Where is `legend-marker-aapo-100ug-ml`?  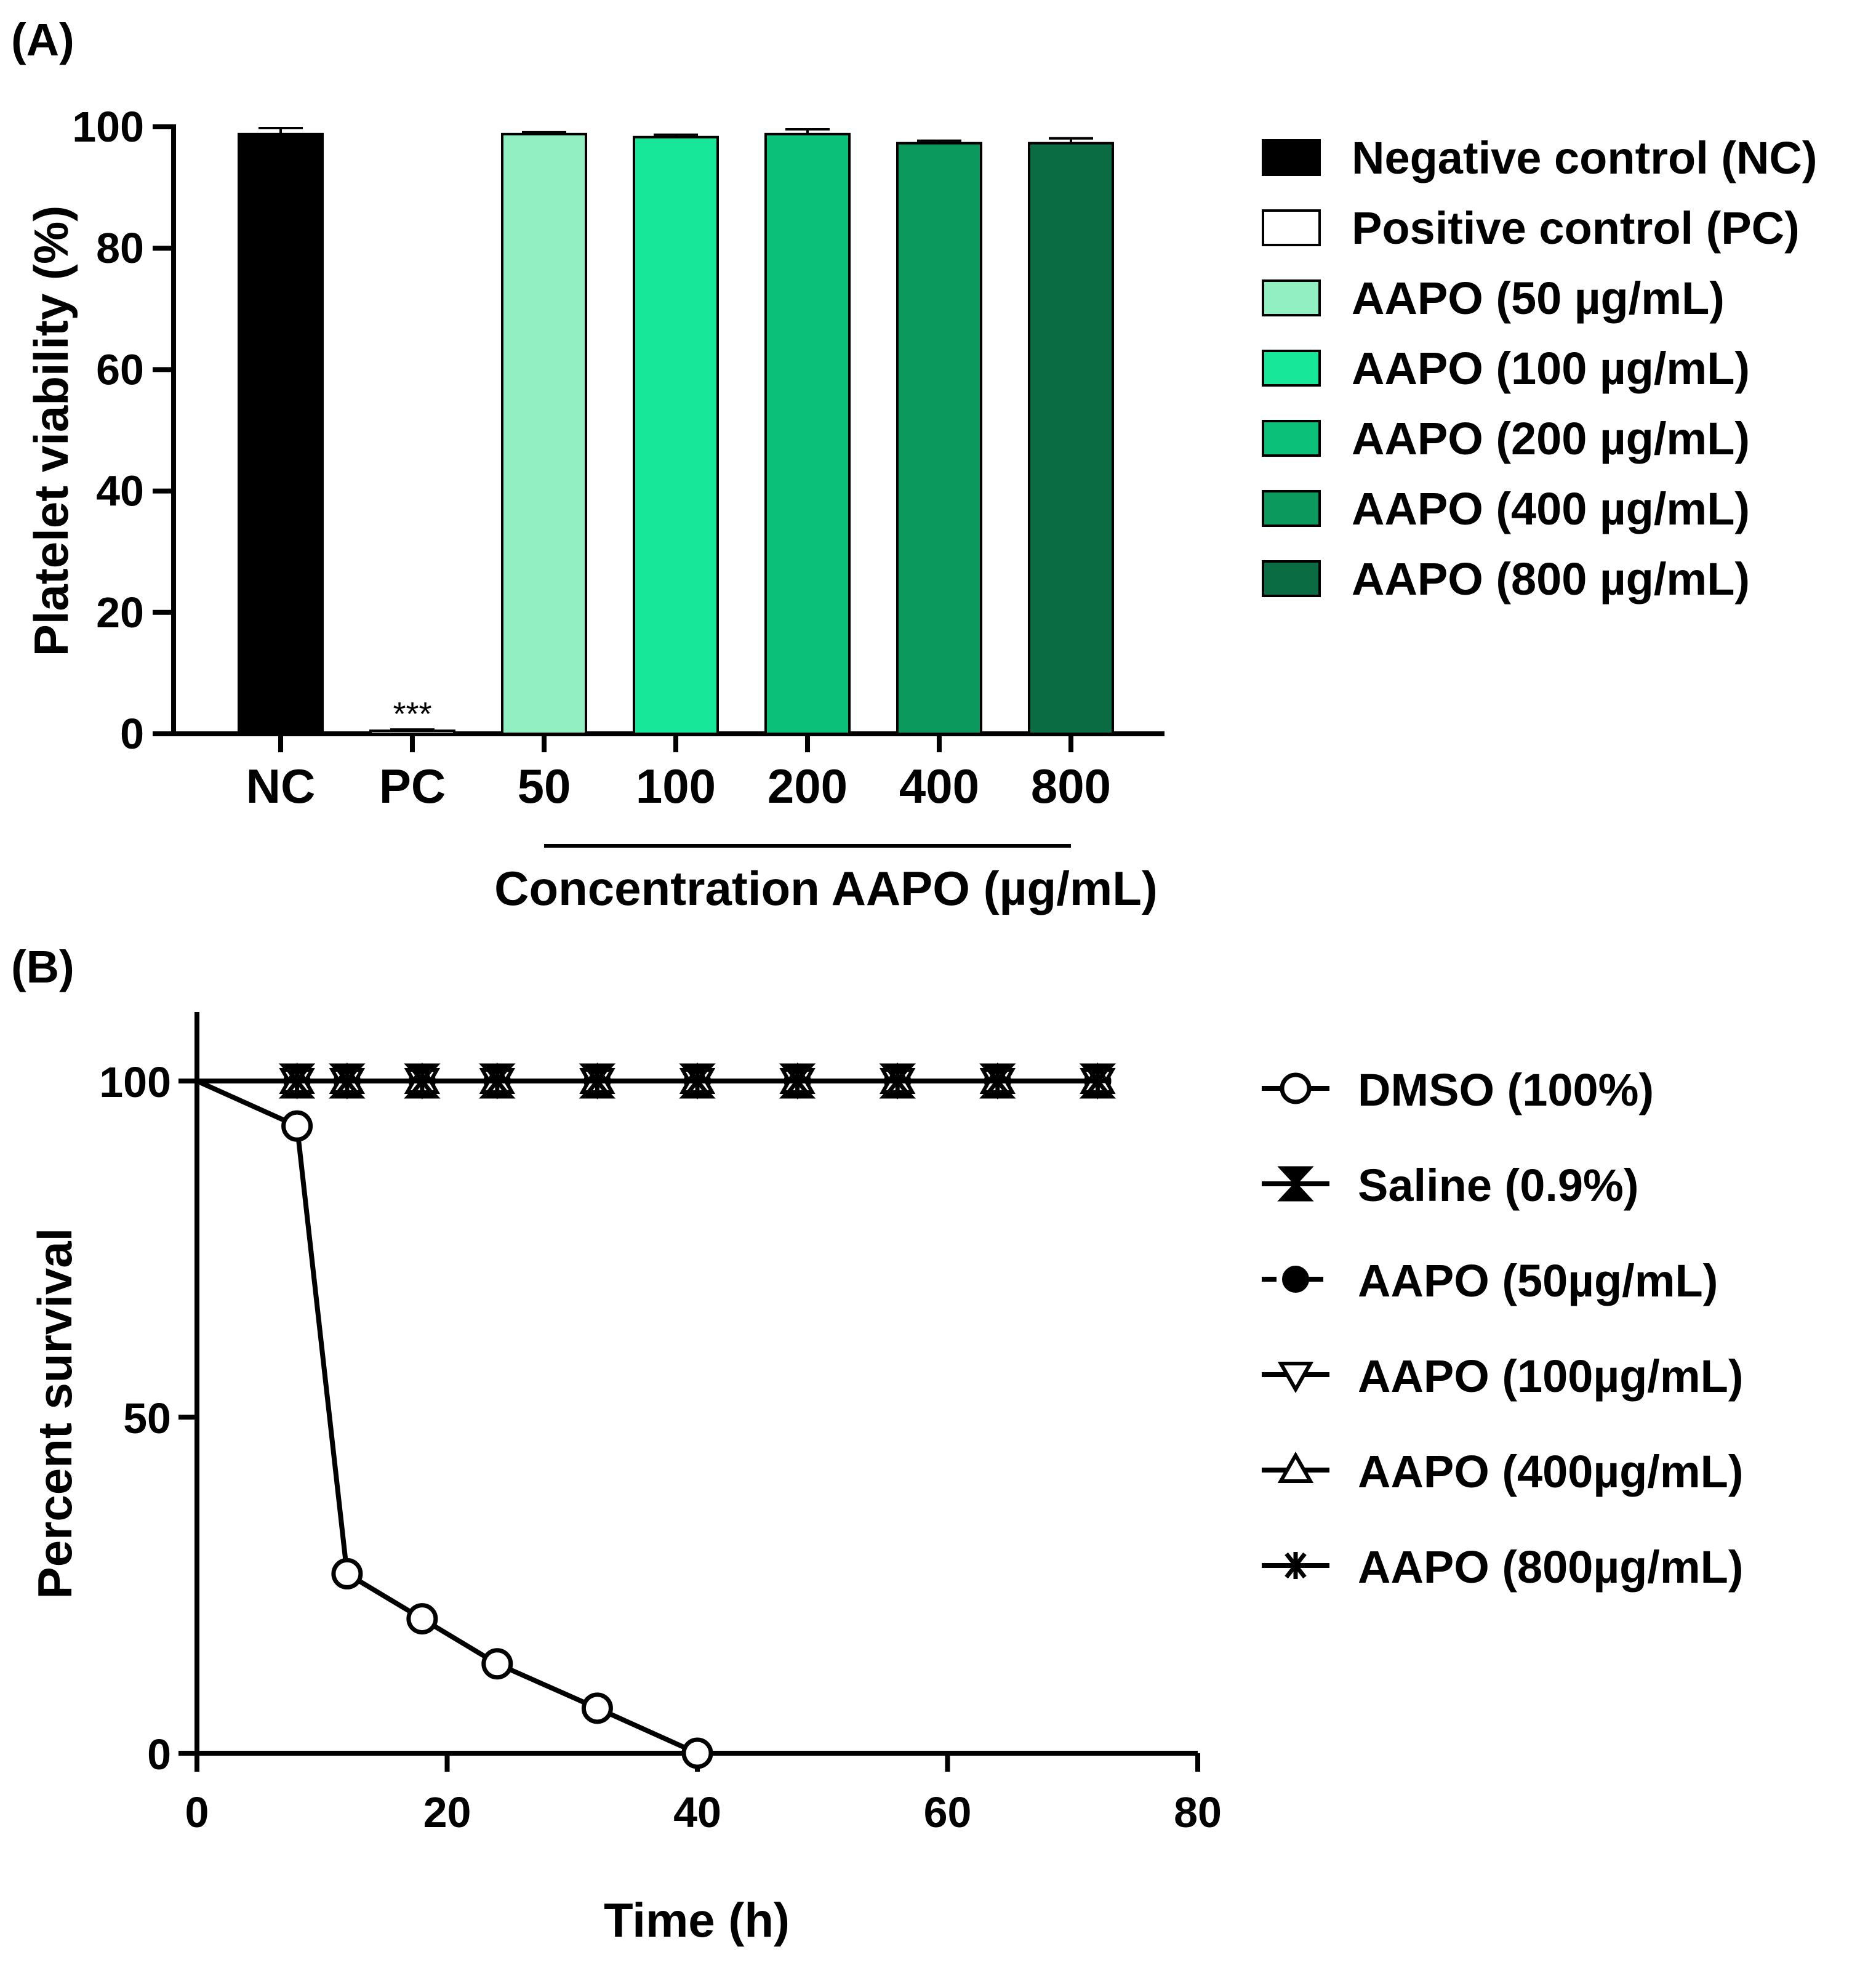
legend-marker-aapo-100ug-ml is located at coordinates (1296, 1378).